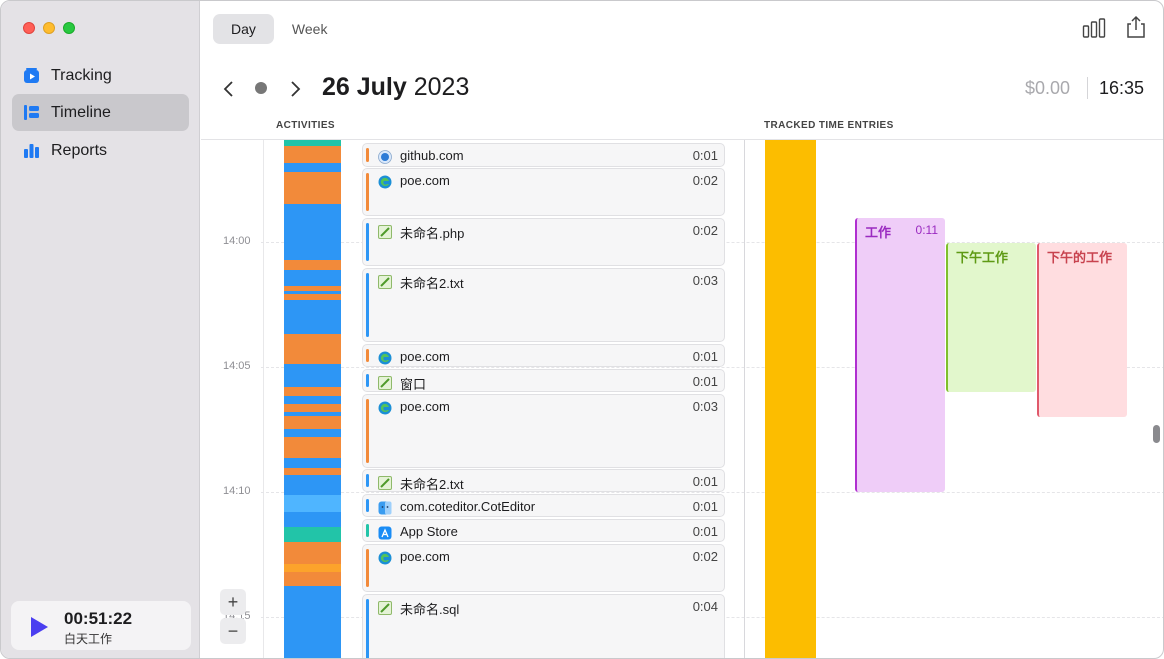  I want to click on tracked-entry-name: 下午工作, so click(982, 257).